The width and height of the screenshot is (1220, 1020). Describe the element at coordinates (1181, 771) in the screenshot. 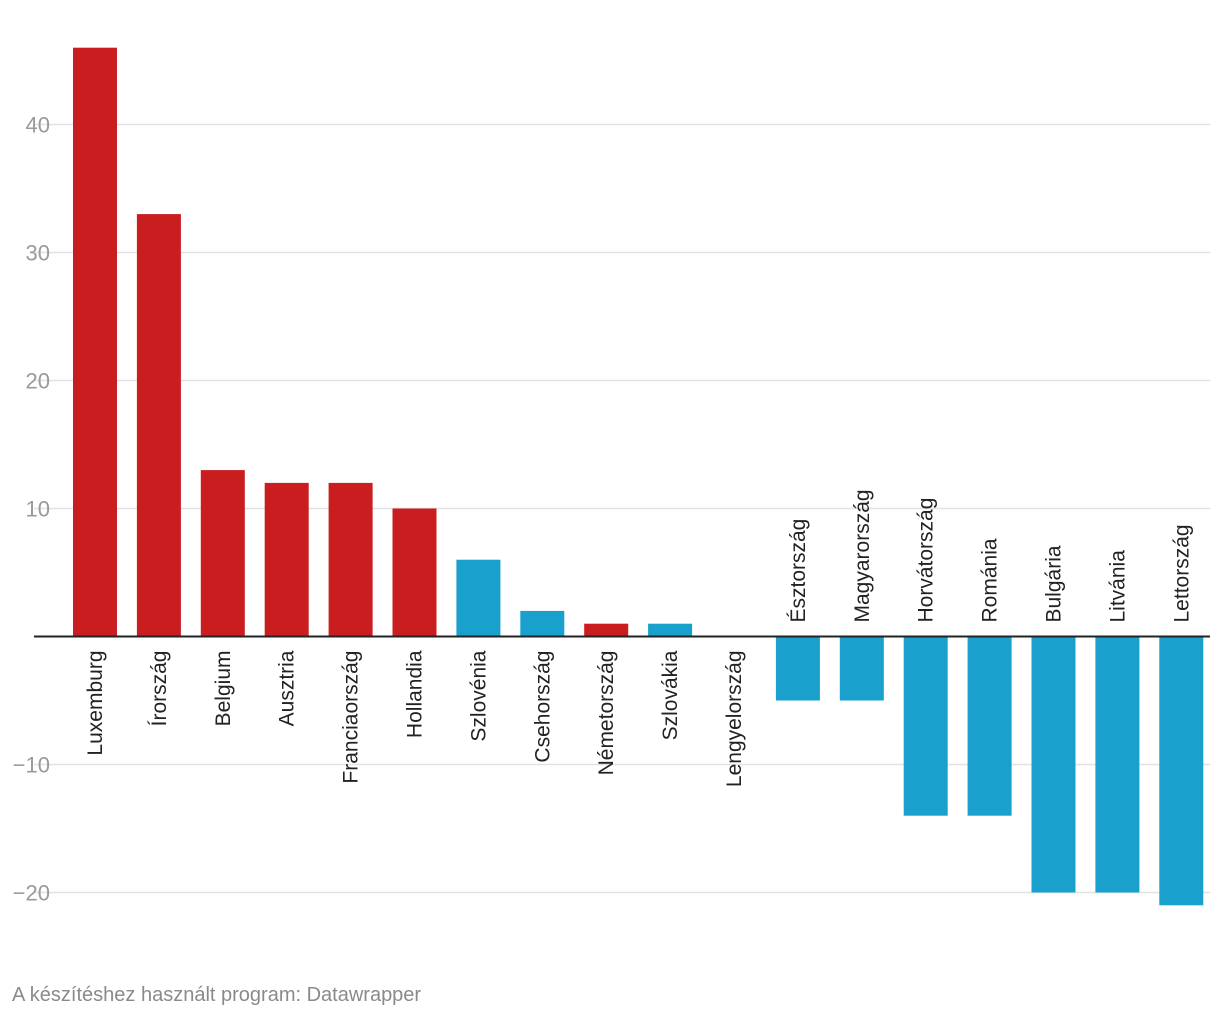

I see `bar-lettország` at that location.